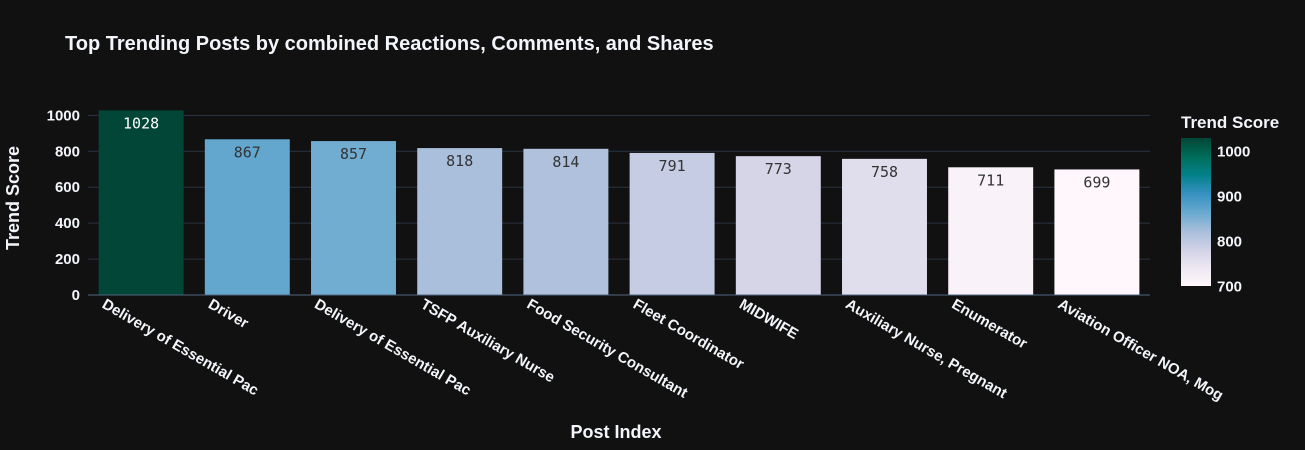 The height and width of the screenshot is (450, 1305). What do you see at coordinates (247, 152) in the screenshot?
I see `bar-value-label: 867` at bounding box center [247, 152].